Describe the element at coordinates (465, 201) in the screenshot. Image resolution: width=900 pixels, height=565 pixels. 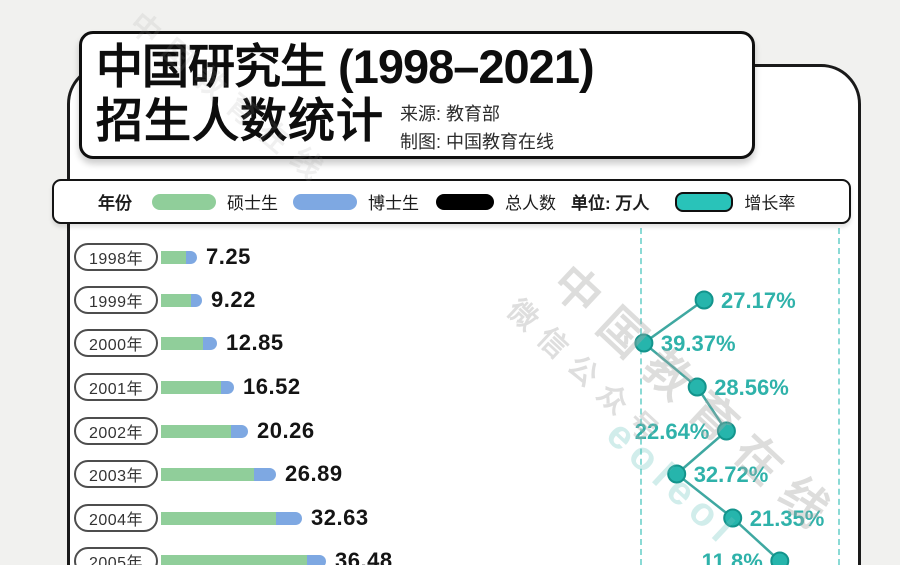
I see `legend-total-swatch` at that location.